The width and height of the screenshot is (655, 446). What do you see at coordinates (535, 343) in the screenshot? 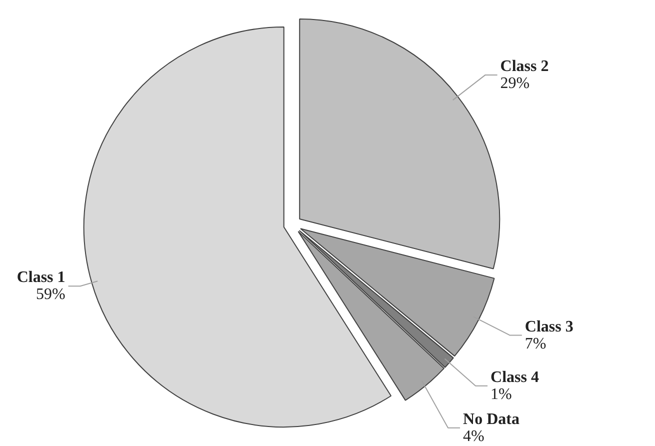
I see `data-label: 7%` at bounding box center [535, 343].